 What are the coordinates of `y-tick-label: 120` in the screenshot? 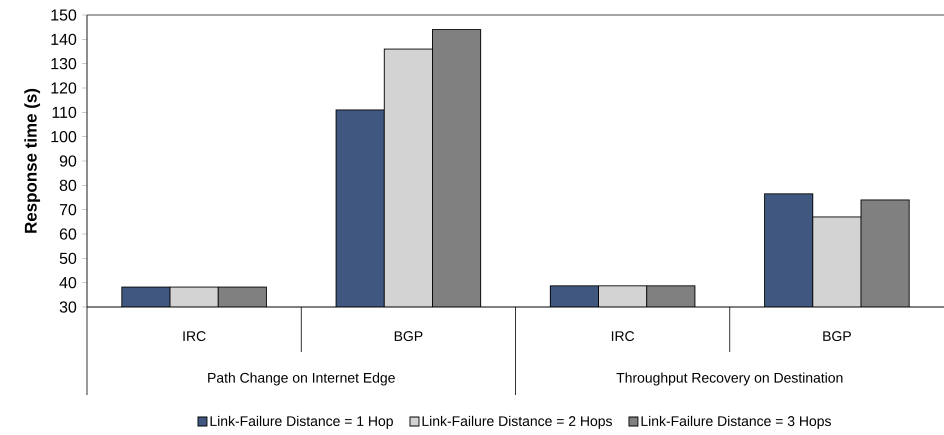 It's located at (63, 88).